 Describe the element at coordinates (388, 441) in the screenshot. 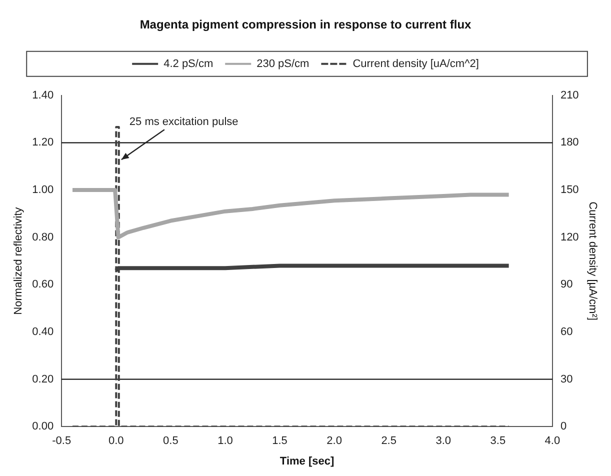

I see `x-tick-label: 2.5` at that location.